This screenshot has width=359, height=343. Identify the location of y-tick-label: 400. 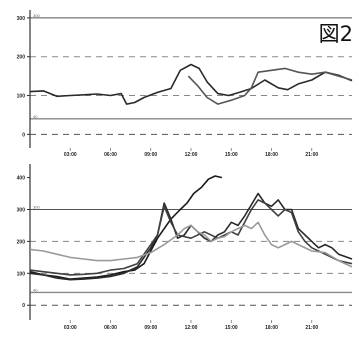
(21, 179).